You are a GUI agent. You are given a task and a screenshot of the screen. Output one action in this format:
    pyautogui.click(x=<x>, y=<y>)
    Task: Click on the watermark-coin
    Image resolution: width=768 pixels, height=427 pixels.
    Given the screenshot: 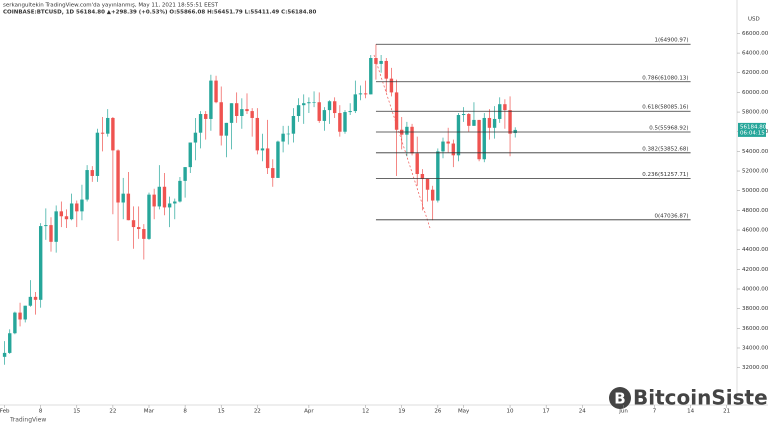 What is the action you would take?
    pyautogui.click(x=620, y=398)
    